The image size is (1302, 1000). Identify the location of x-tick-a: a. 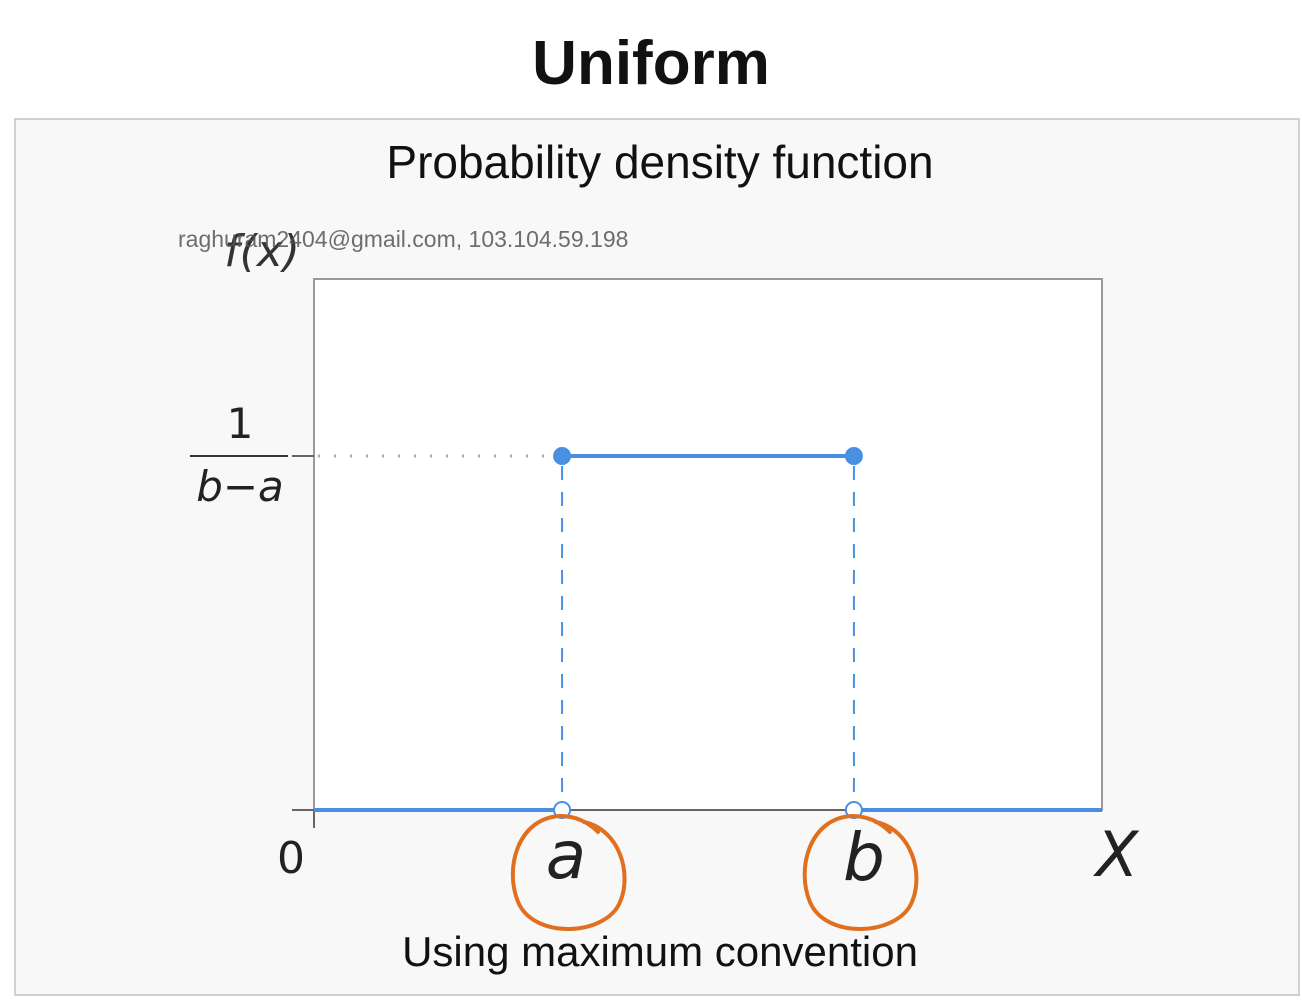
(566, 855).